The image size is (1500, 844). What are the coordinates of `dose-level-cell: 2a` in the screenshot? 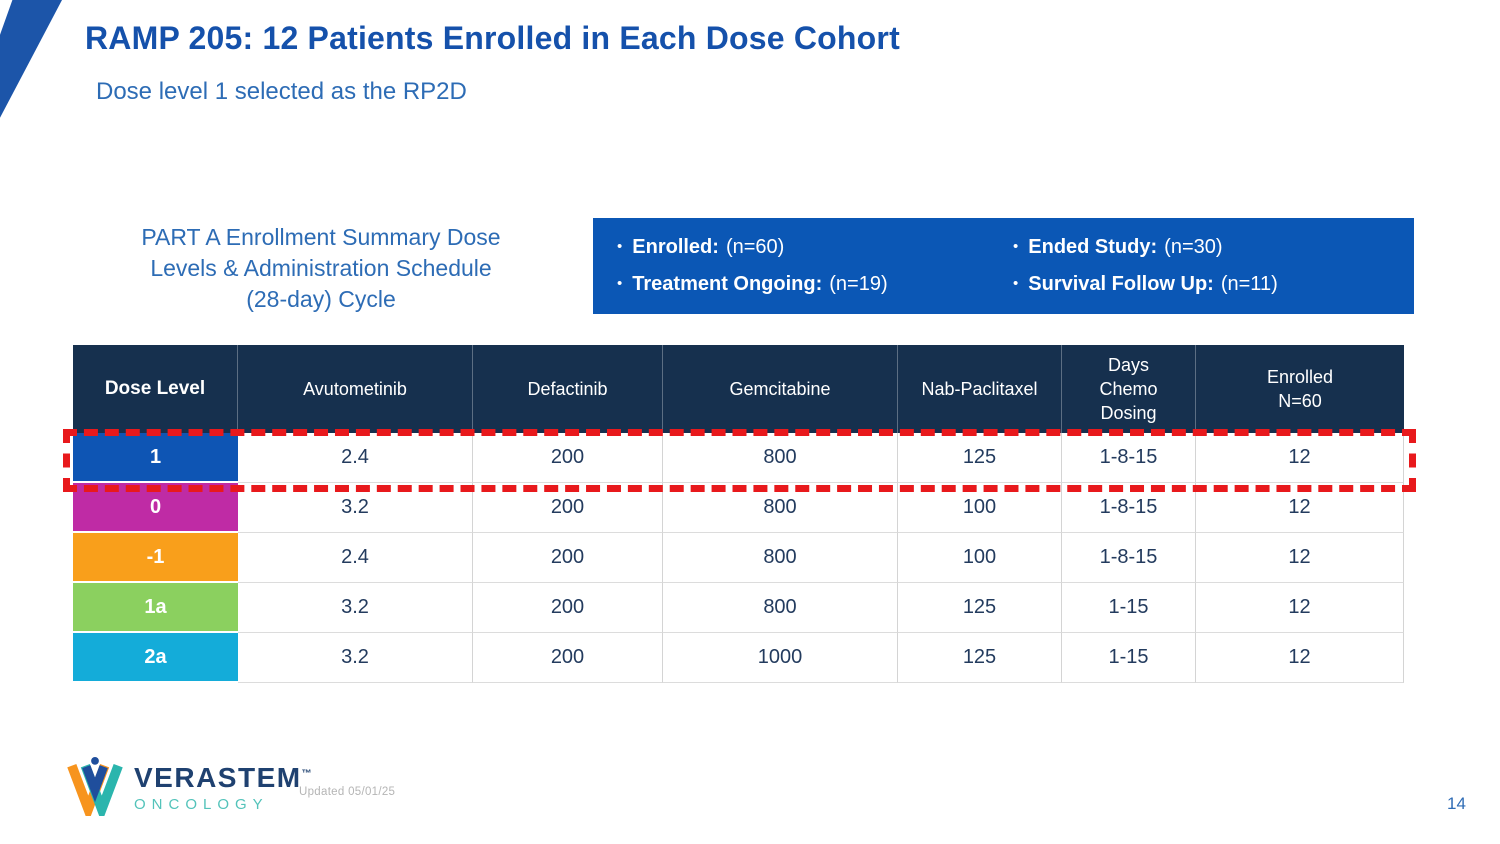 It's located at (155, 658).